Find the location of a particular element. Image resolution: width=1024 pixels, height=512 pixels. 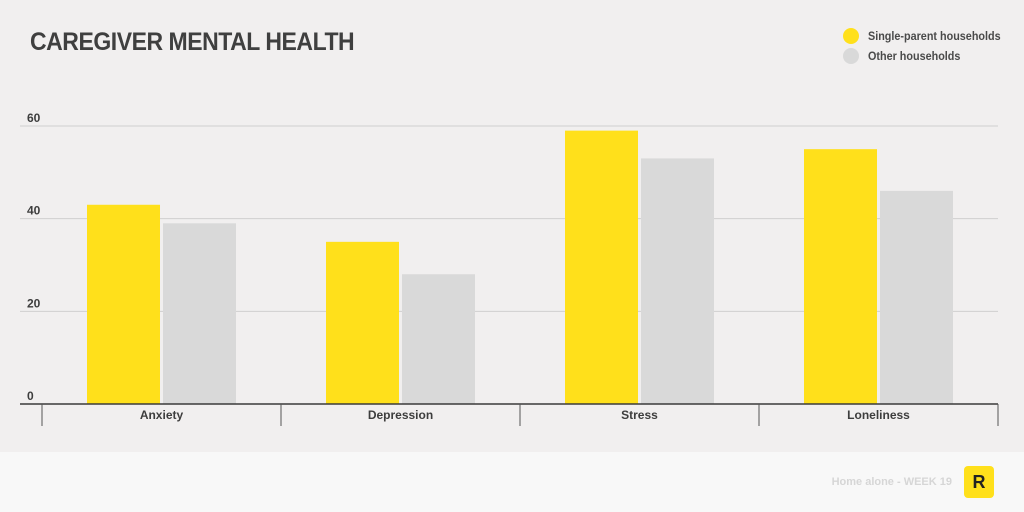

legend-swatch-single-parent is located at coordinates (851, 36).